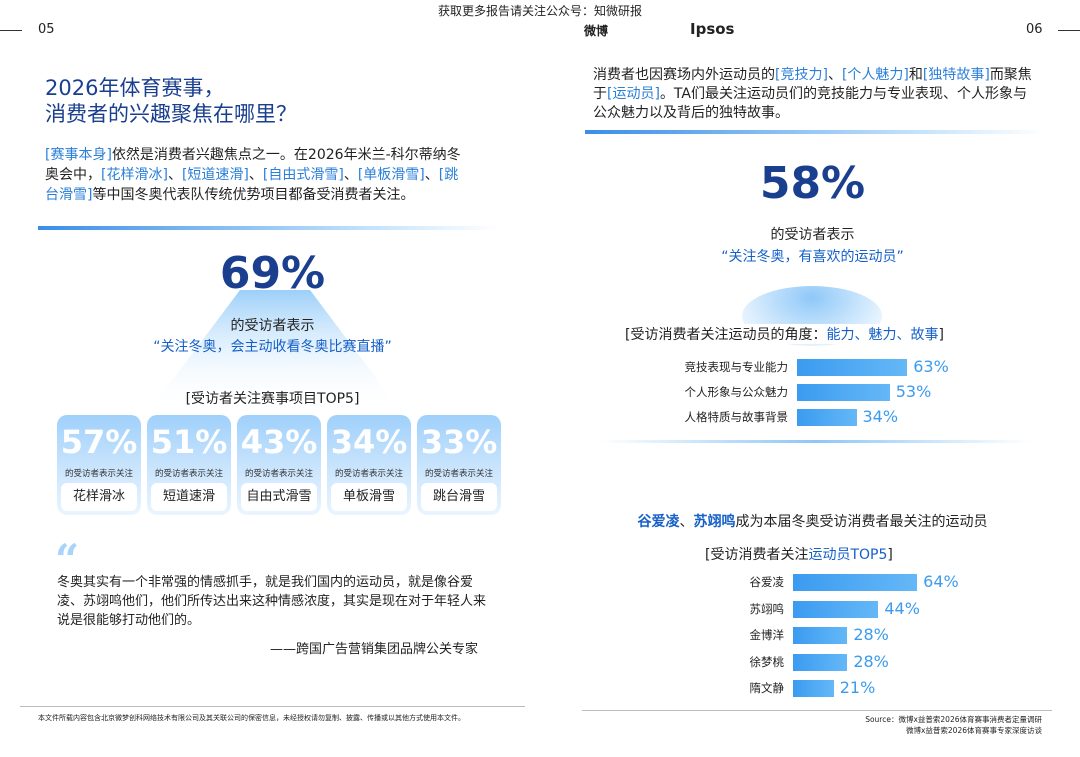 The image size is (1080, 757). Describe the element at coordinates (684, 75) in the screenshot. I see `text: 消费者也因赛场内外运动员的` at that location.